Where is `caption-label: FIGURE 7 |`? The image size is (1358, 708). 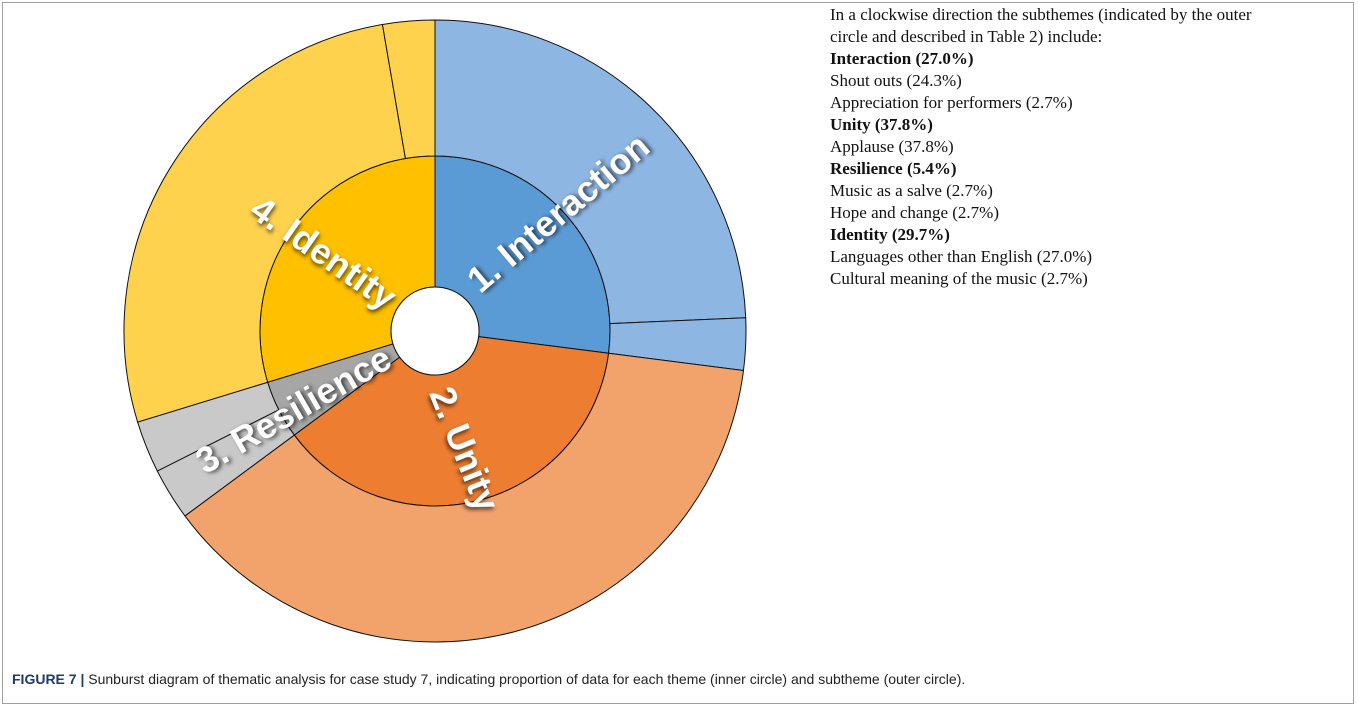 caption-label: FIGURE 7 | is located at coordinates (48, 679).